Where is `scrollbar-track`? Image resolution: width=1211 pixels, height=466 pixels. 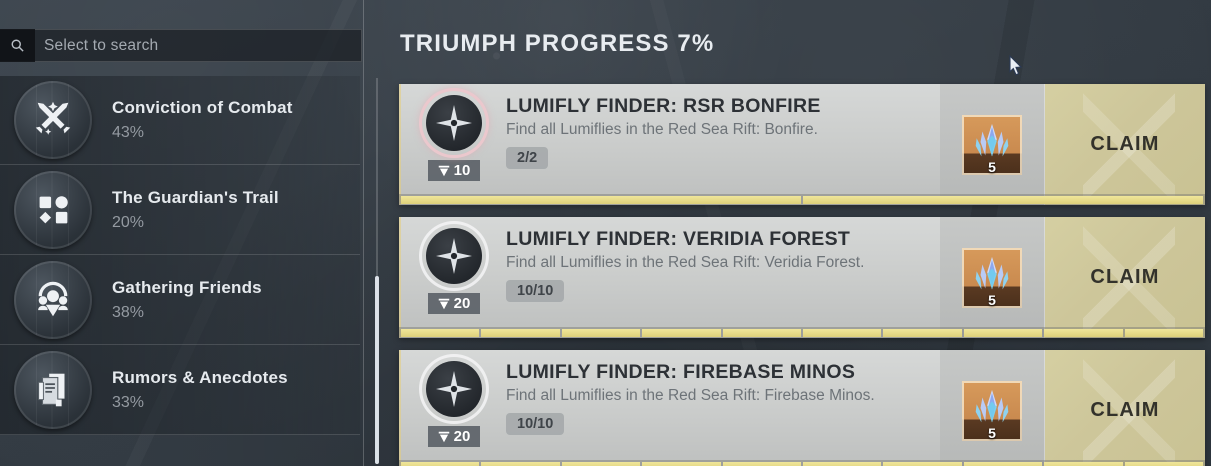 scrollbar-track is located at coordinates (377, 271).